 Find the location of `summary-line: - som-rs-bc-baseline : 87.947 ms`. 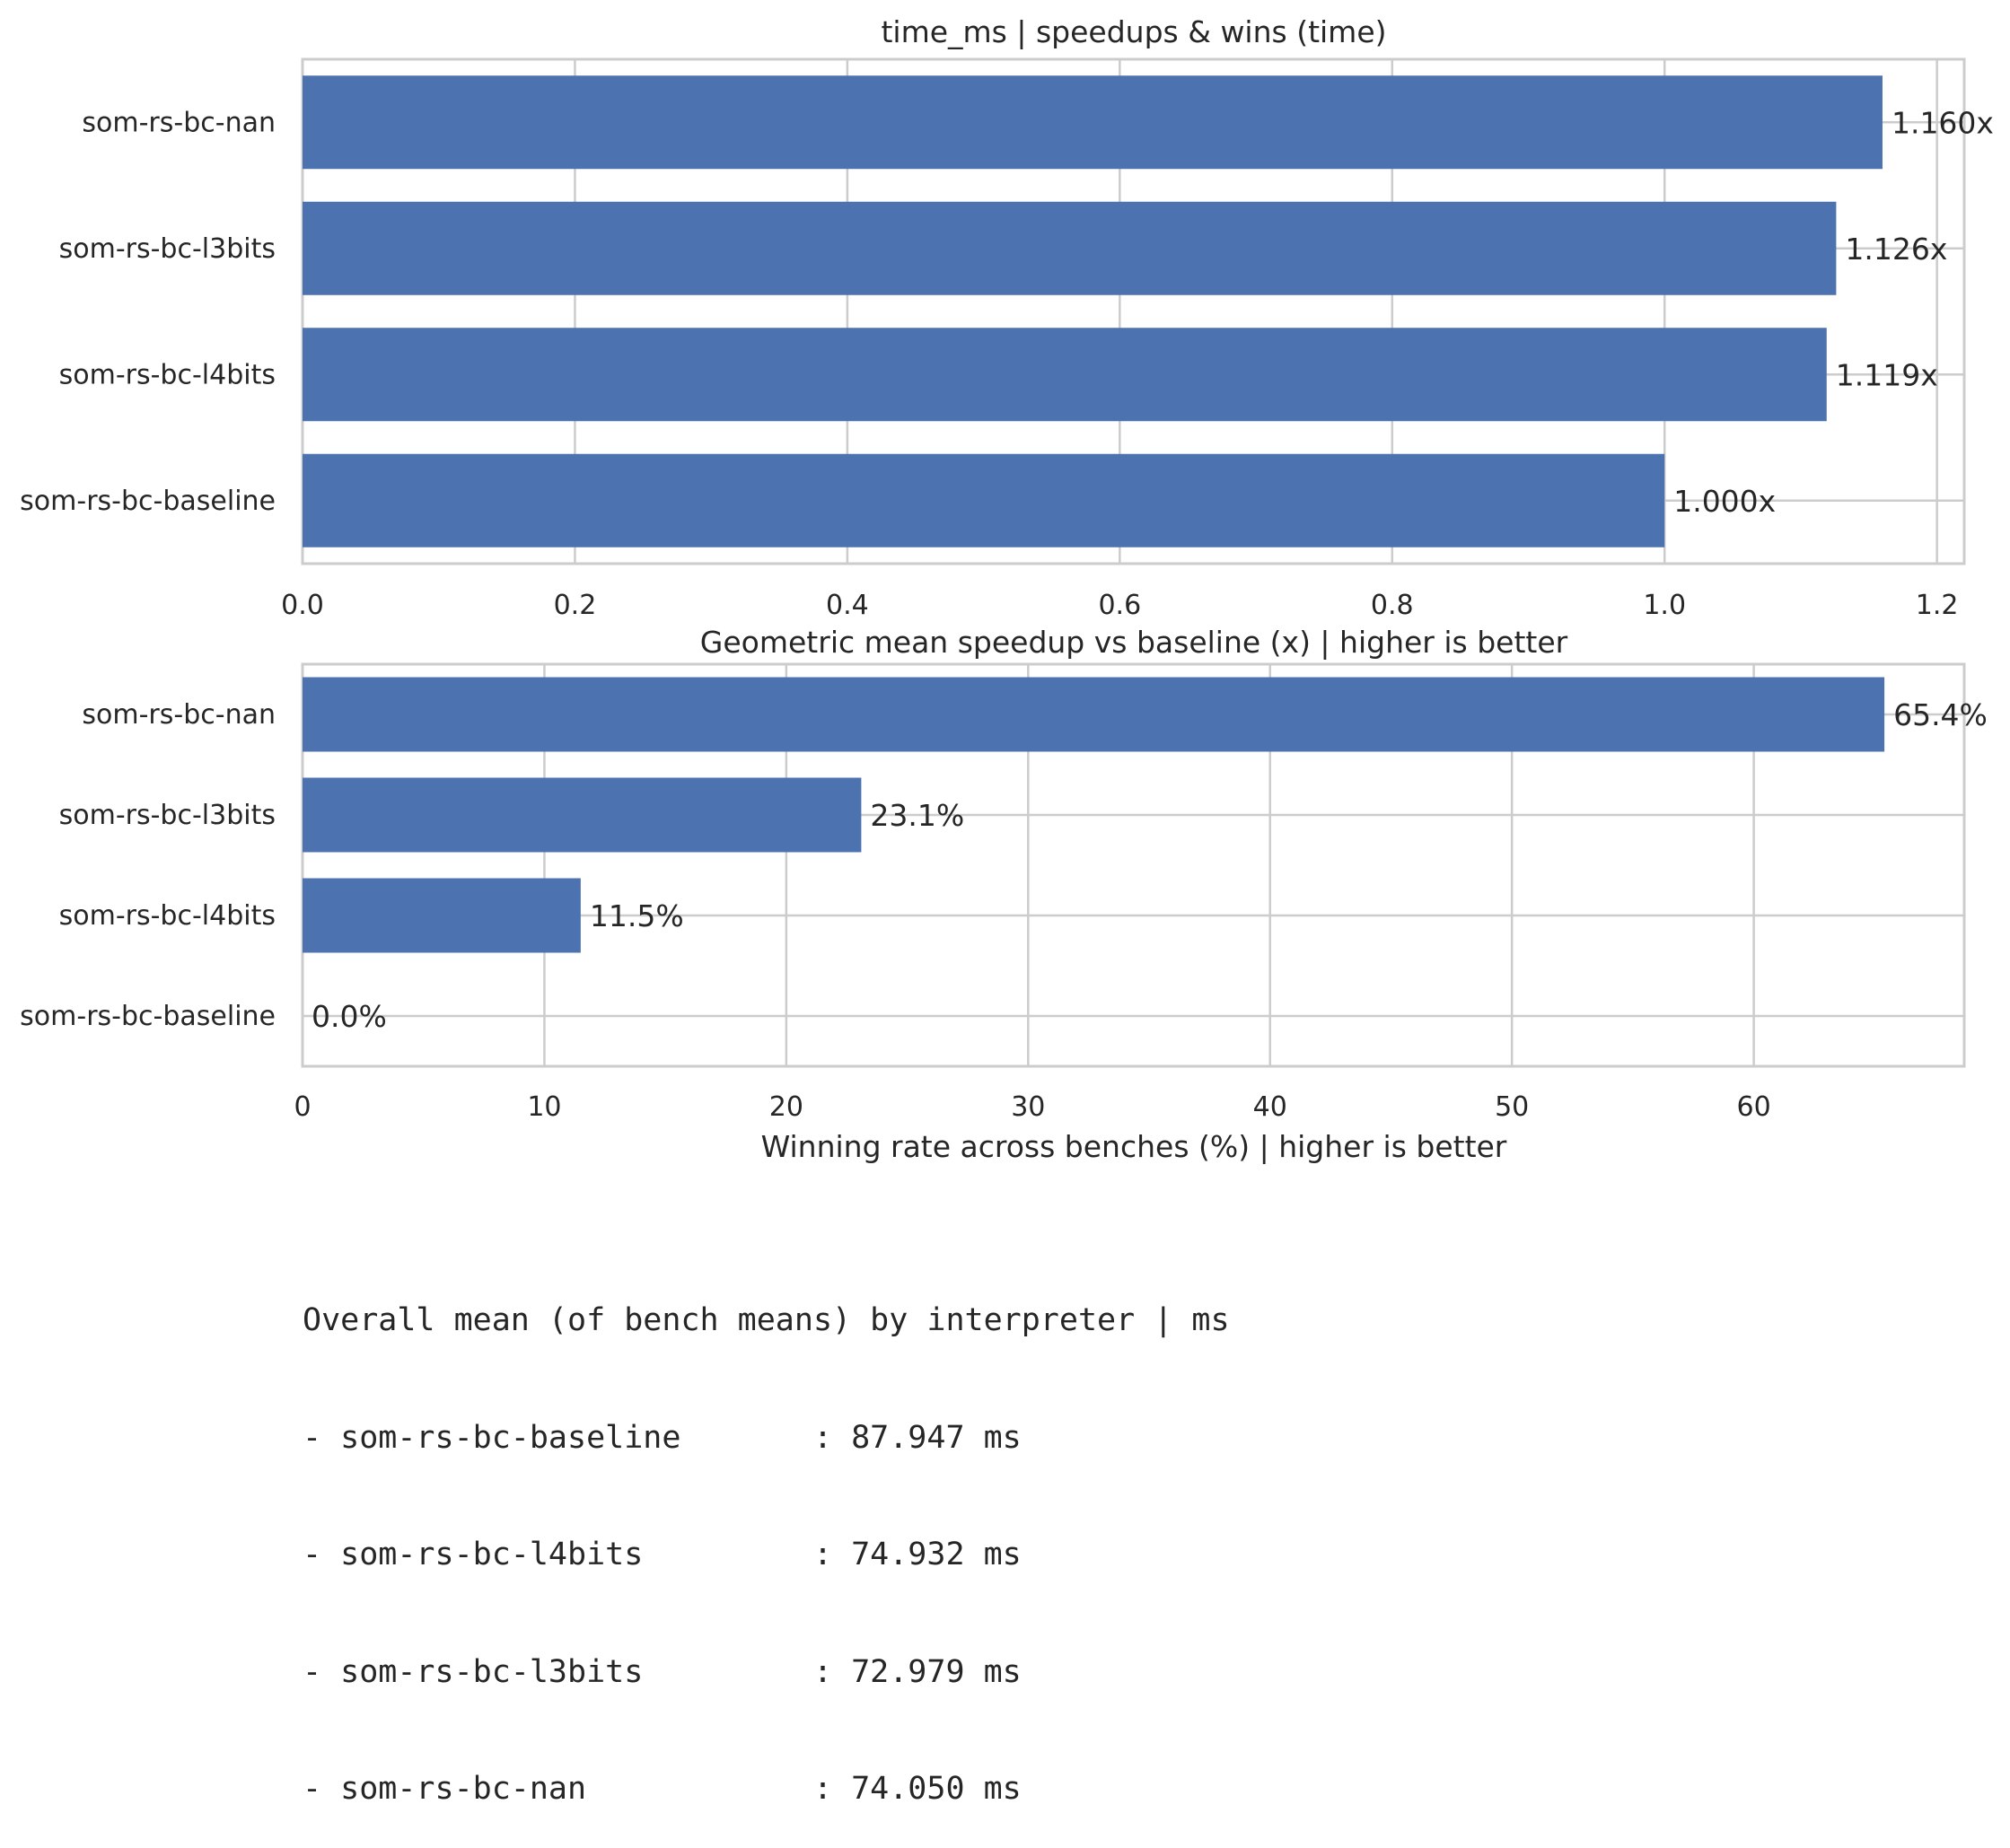

summary-line: - som-rs-bc-baseline : 87.947 ms is located at coordinates (662, 1437).